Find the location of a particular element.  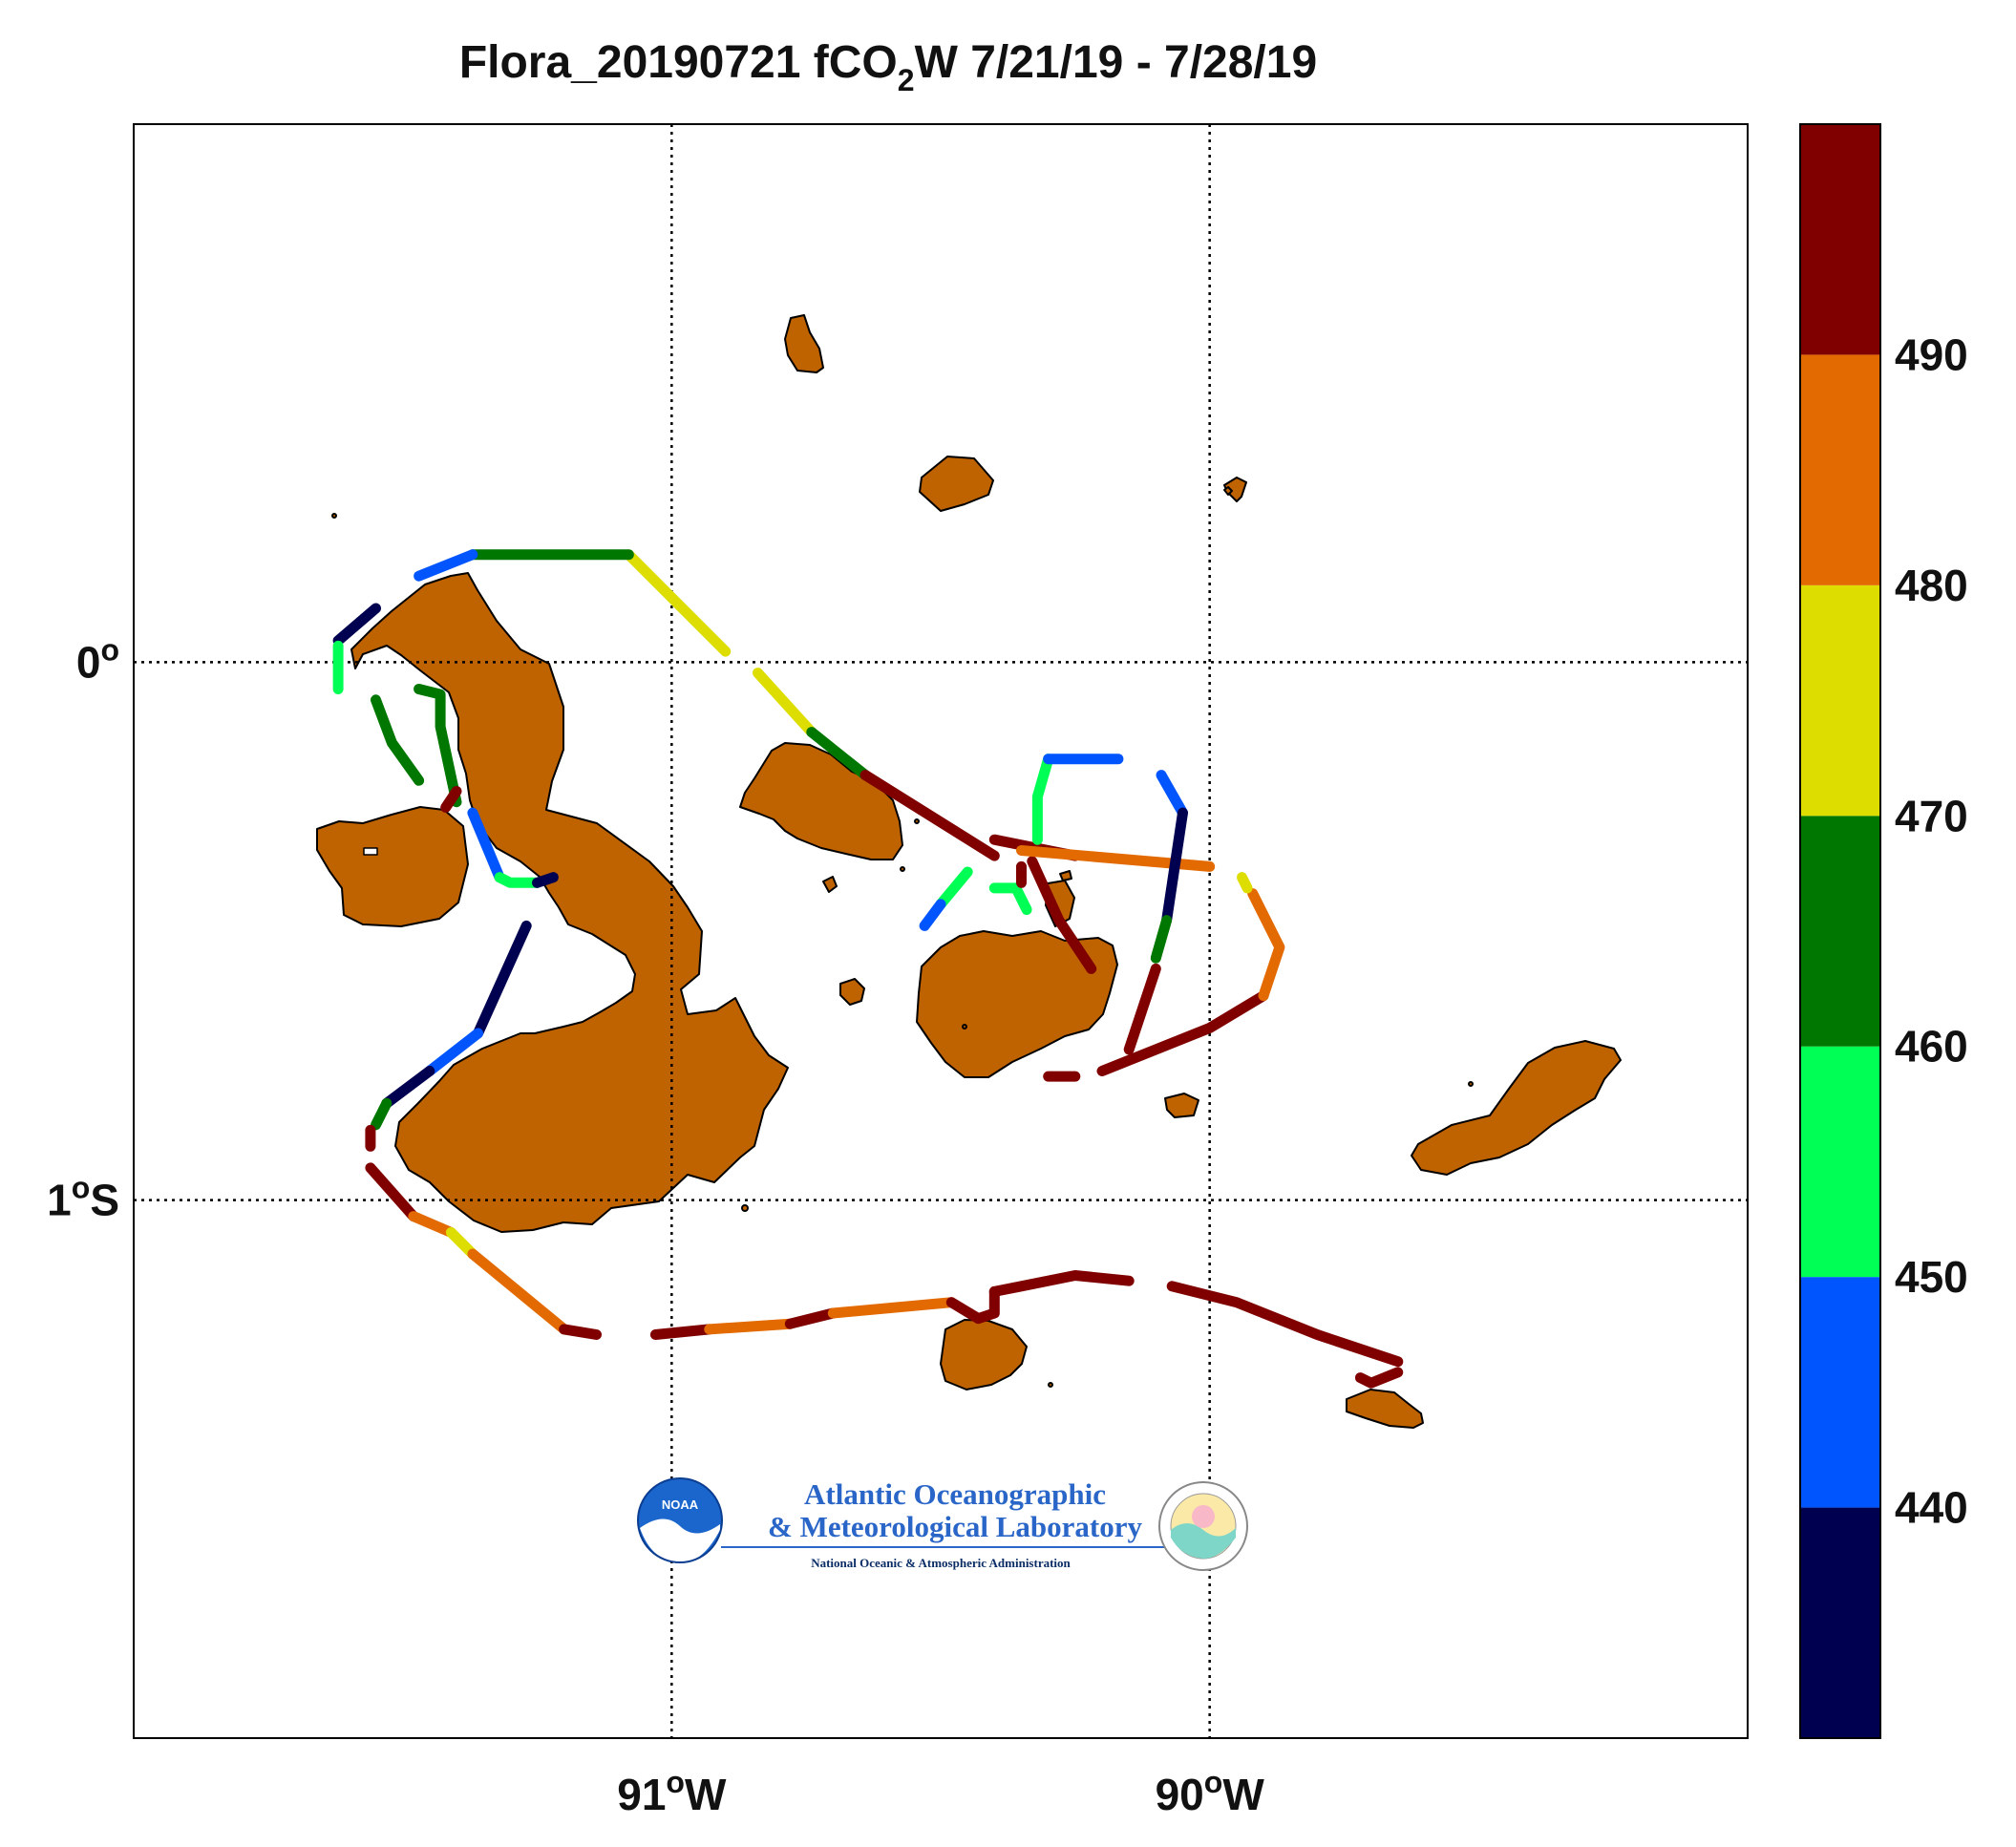

island-santa-fe is located at coordinates (1181, 1105).